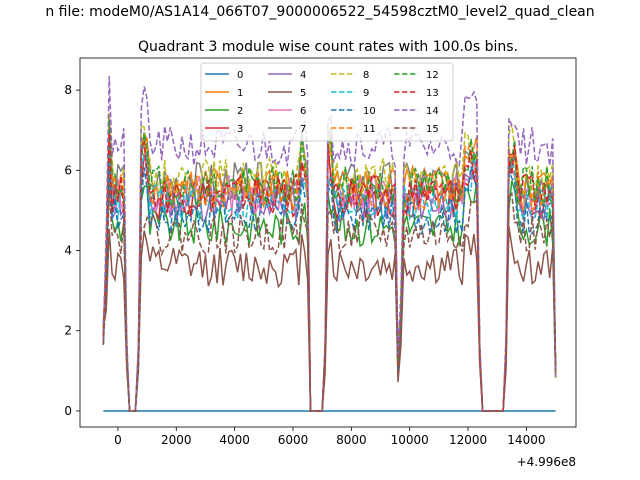  What do you see at coordinates (68, 90) in the screenshot?
I see `y-tick-label: 8` at bounding box center [68, 90].